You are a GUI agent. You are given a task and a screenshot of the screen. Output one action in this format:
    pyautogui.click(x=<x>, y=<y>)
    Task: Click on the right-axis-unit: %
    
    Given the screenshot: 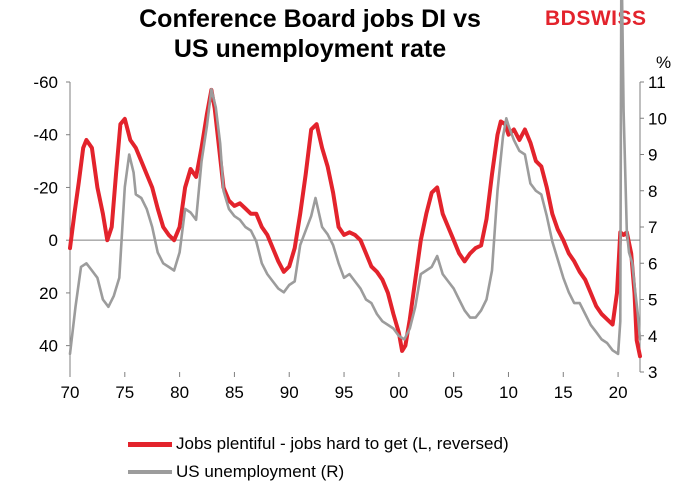 What is the action you would take?
    pyautogui.click(x=663, y=62)
    